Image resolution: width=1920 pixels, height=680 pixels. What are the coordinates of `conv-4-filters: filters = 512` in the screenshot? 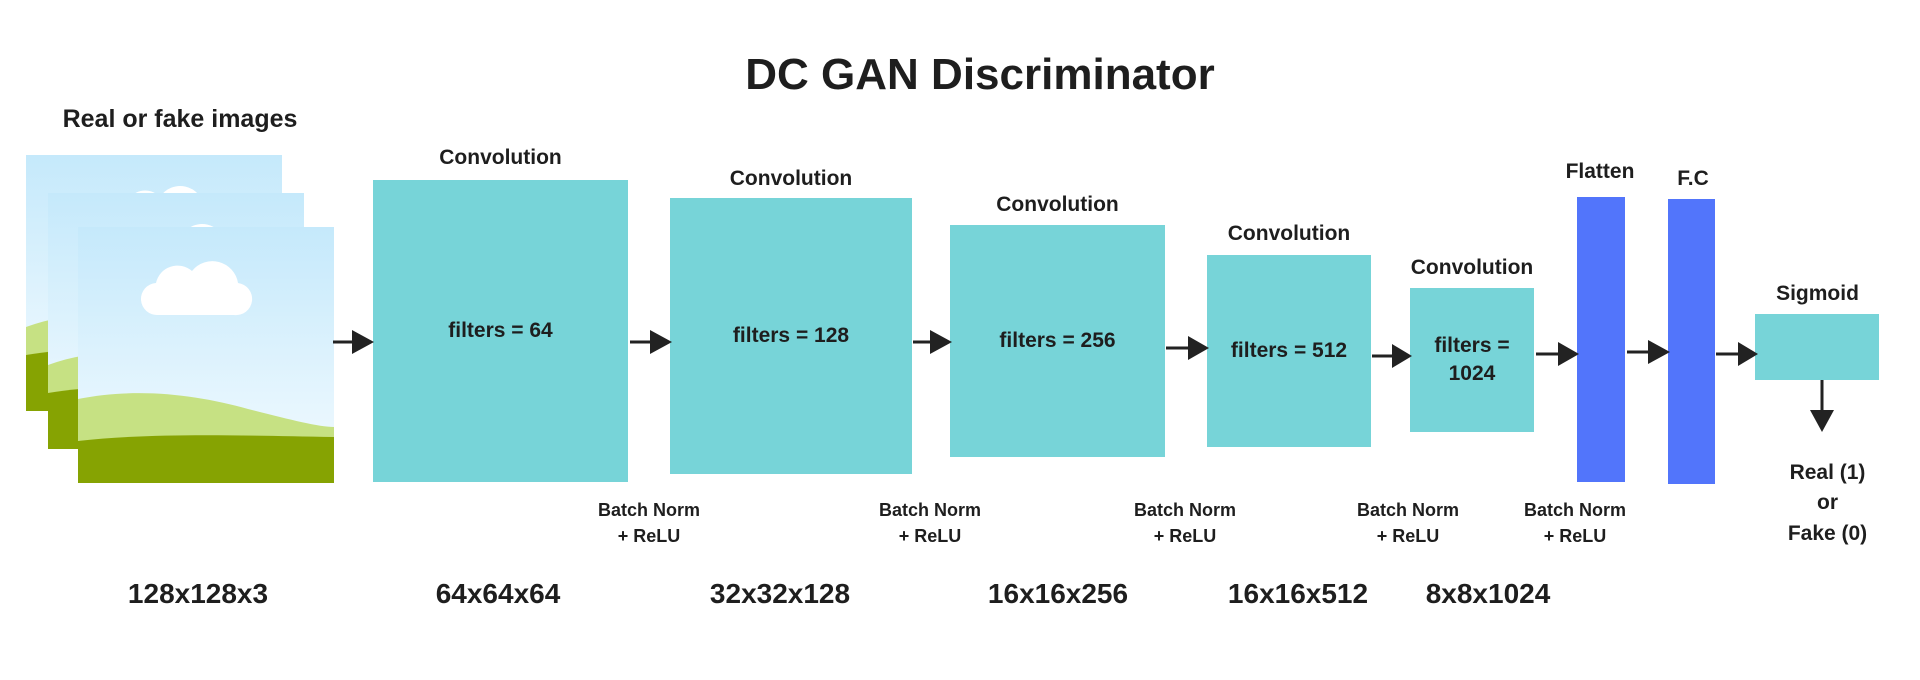 It's located at (1289, 350).